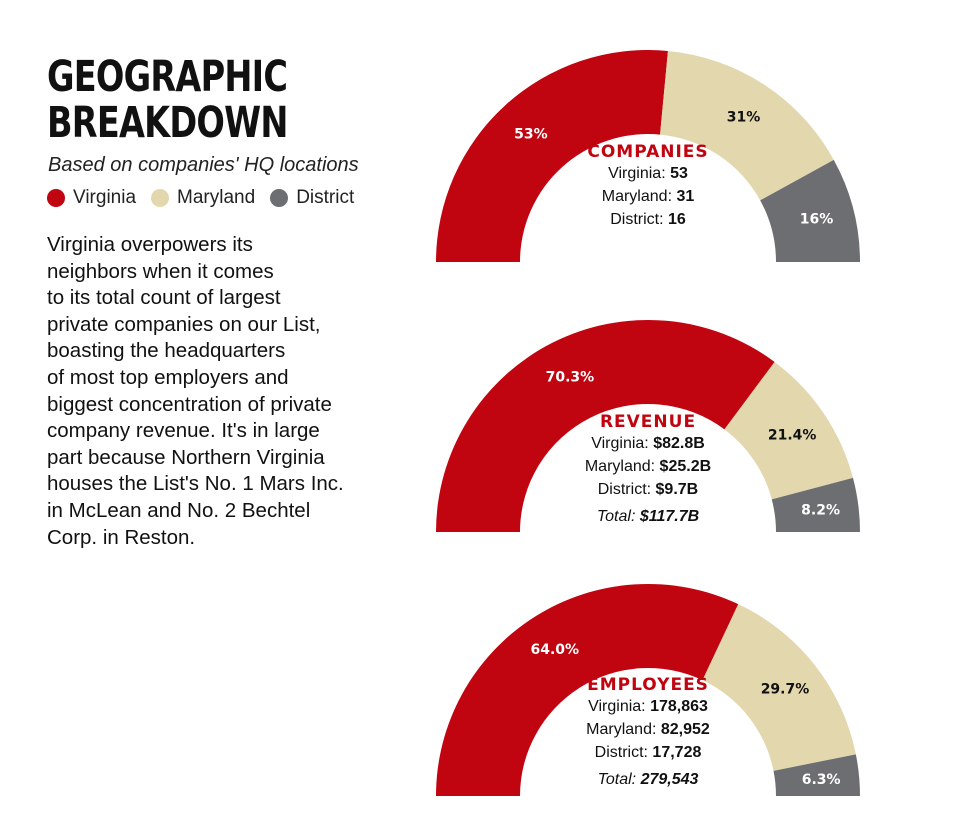 Image resolution: width=975 pixels, height=833 pixels. I want to click on body-line: boasting the headquarters, so click(166, 351).